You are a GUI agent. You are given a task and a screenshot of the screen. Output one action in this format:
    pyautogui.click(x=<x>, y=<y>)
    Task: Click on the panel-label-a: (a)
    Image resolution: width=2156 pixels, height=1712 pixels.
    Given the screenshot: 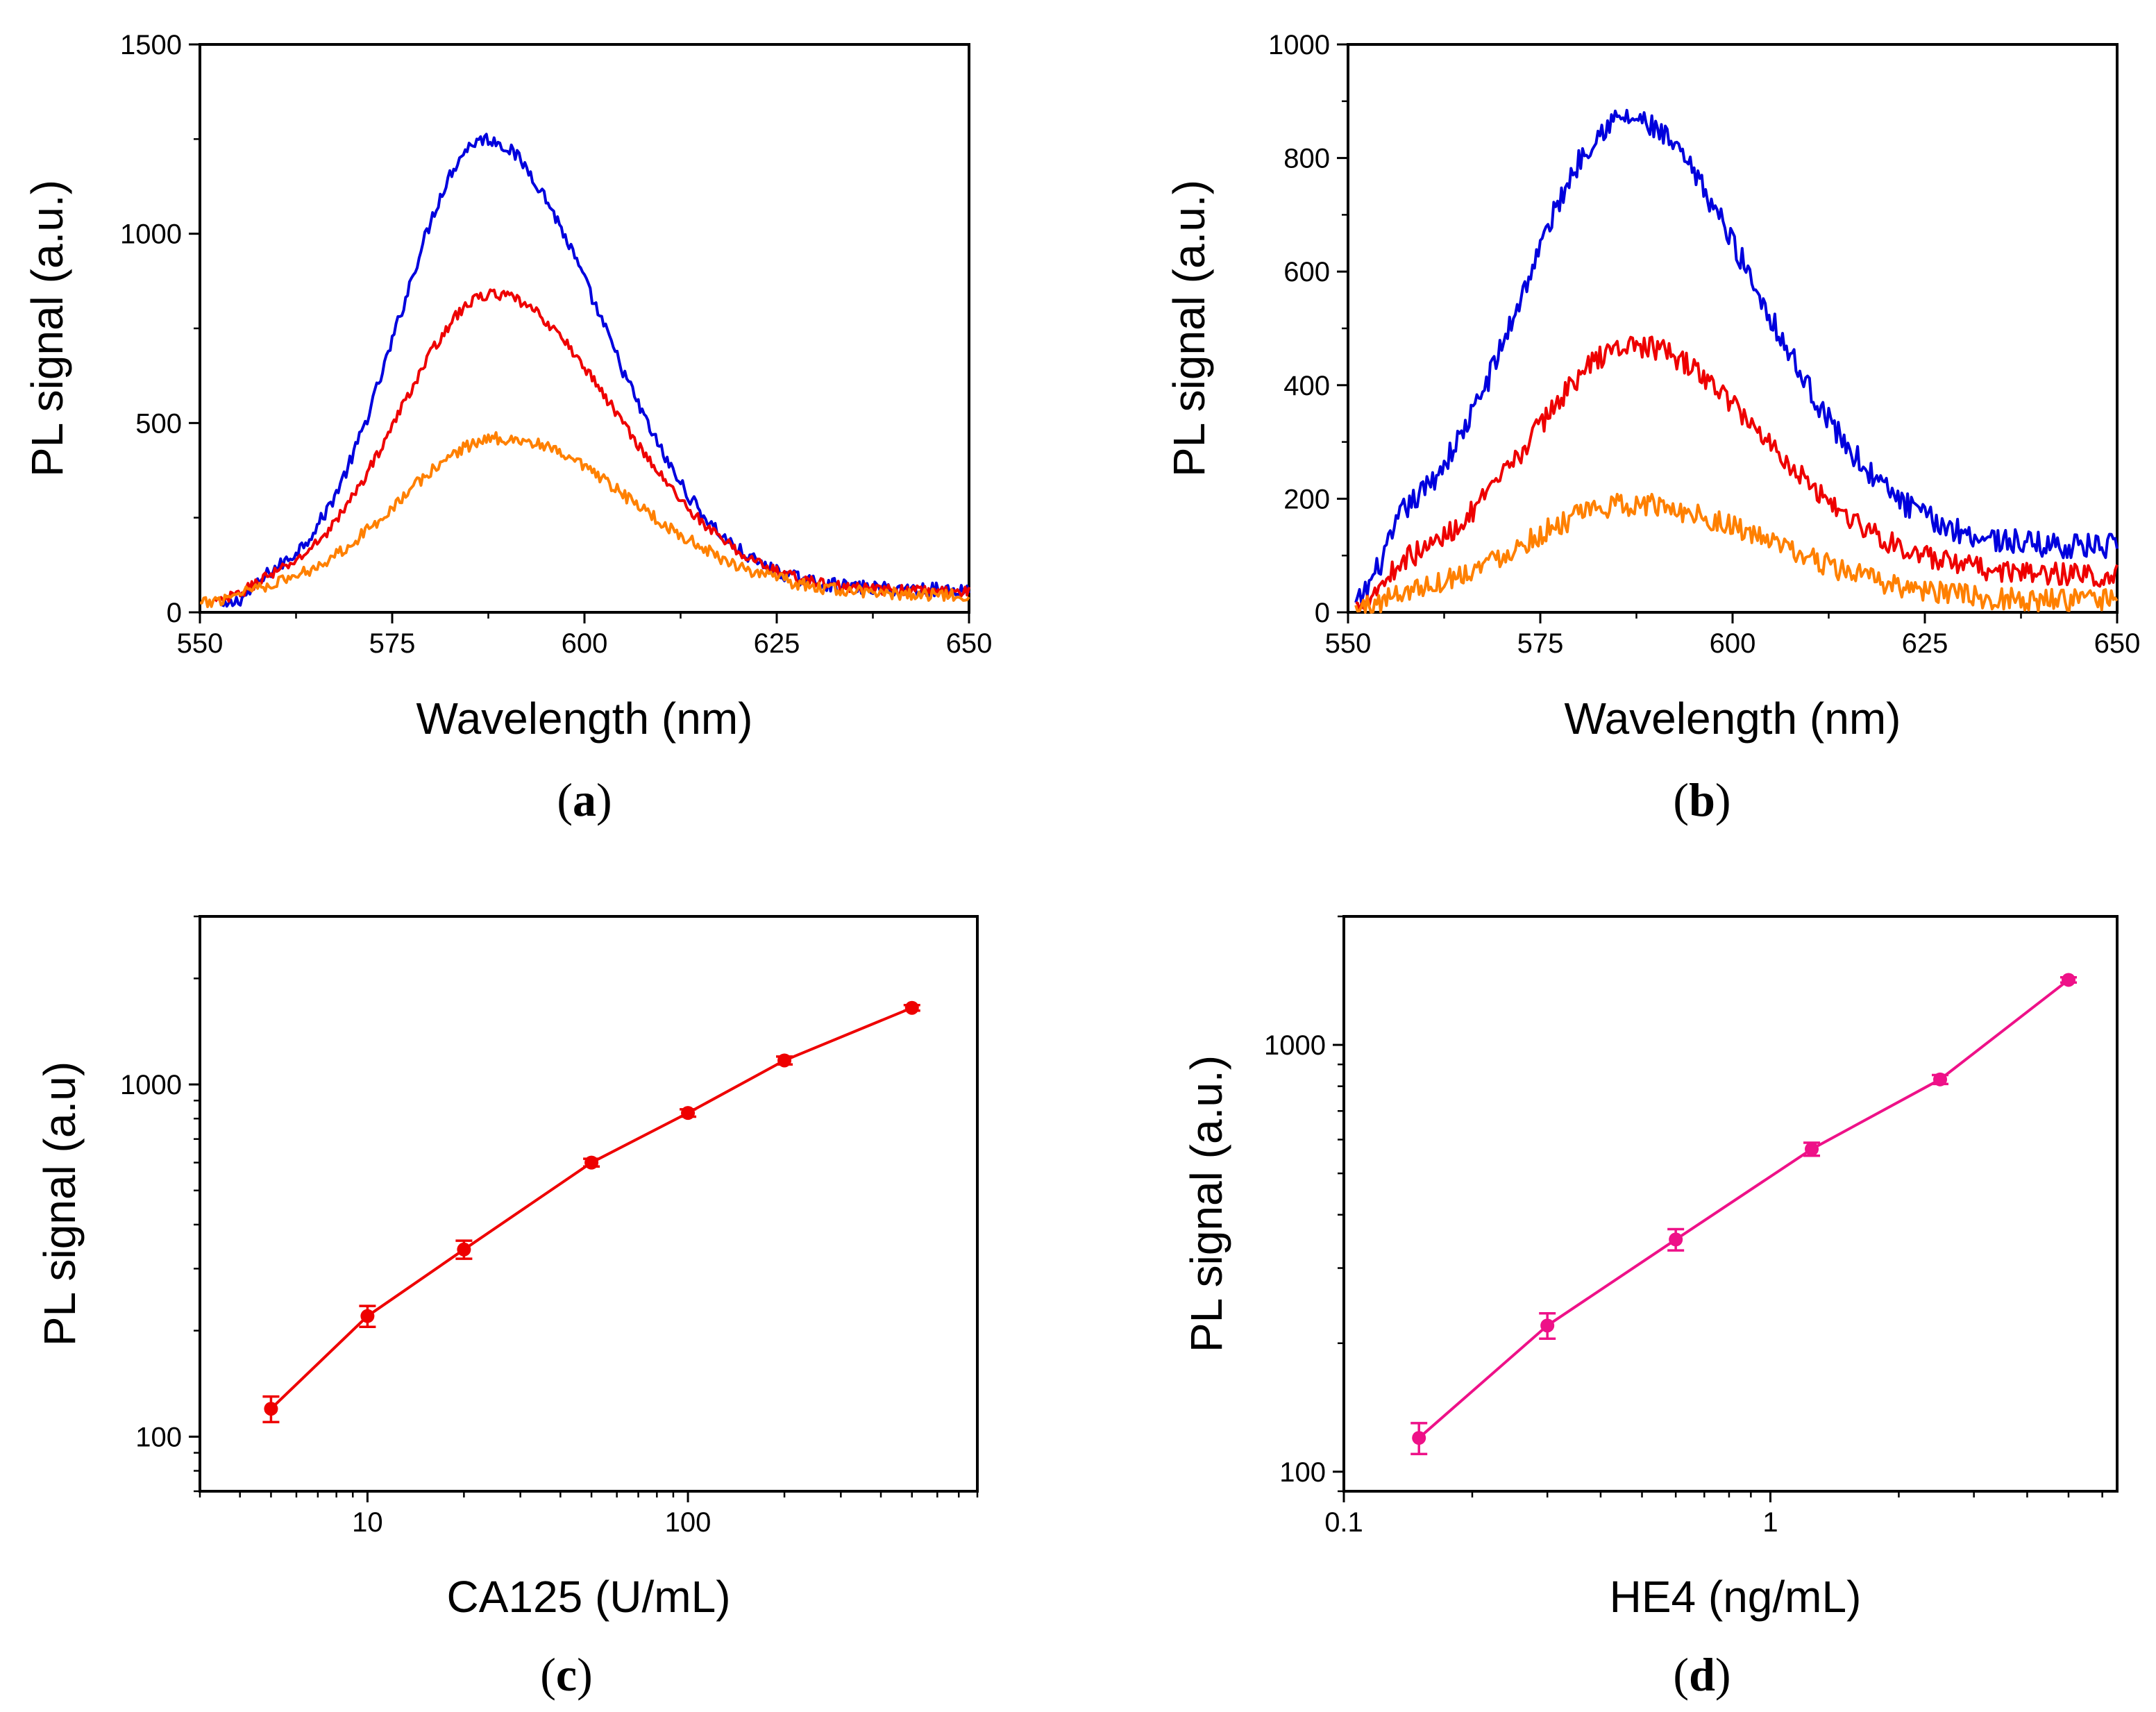 What is the action you would take?
    pyautogui.click(x=584, y=799)
    